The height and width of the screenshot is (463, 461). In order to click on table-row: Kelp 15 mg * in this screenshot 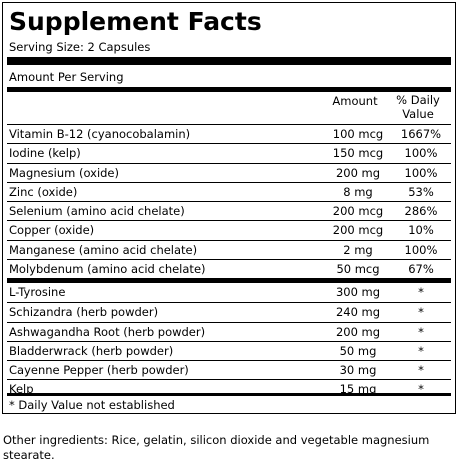, I will do `click(229, 388)`.